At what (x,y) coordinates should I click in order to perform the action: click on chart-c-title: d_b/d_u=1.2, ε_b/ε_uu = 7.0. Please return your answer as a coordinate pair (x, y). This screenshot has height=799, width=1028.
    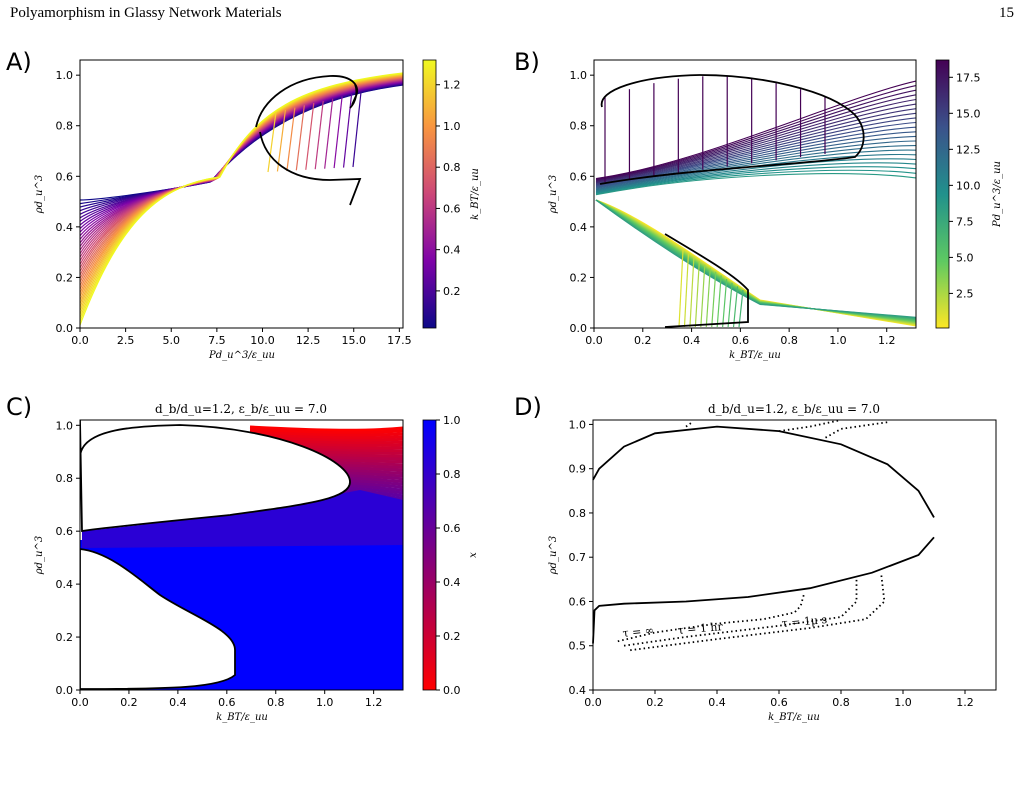
    Looking at the image, I should click on (241, 409).